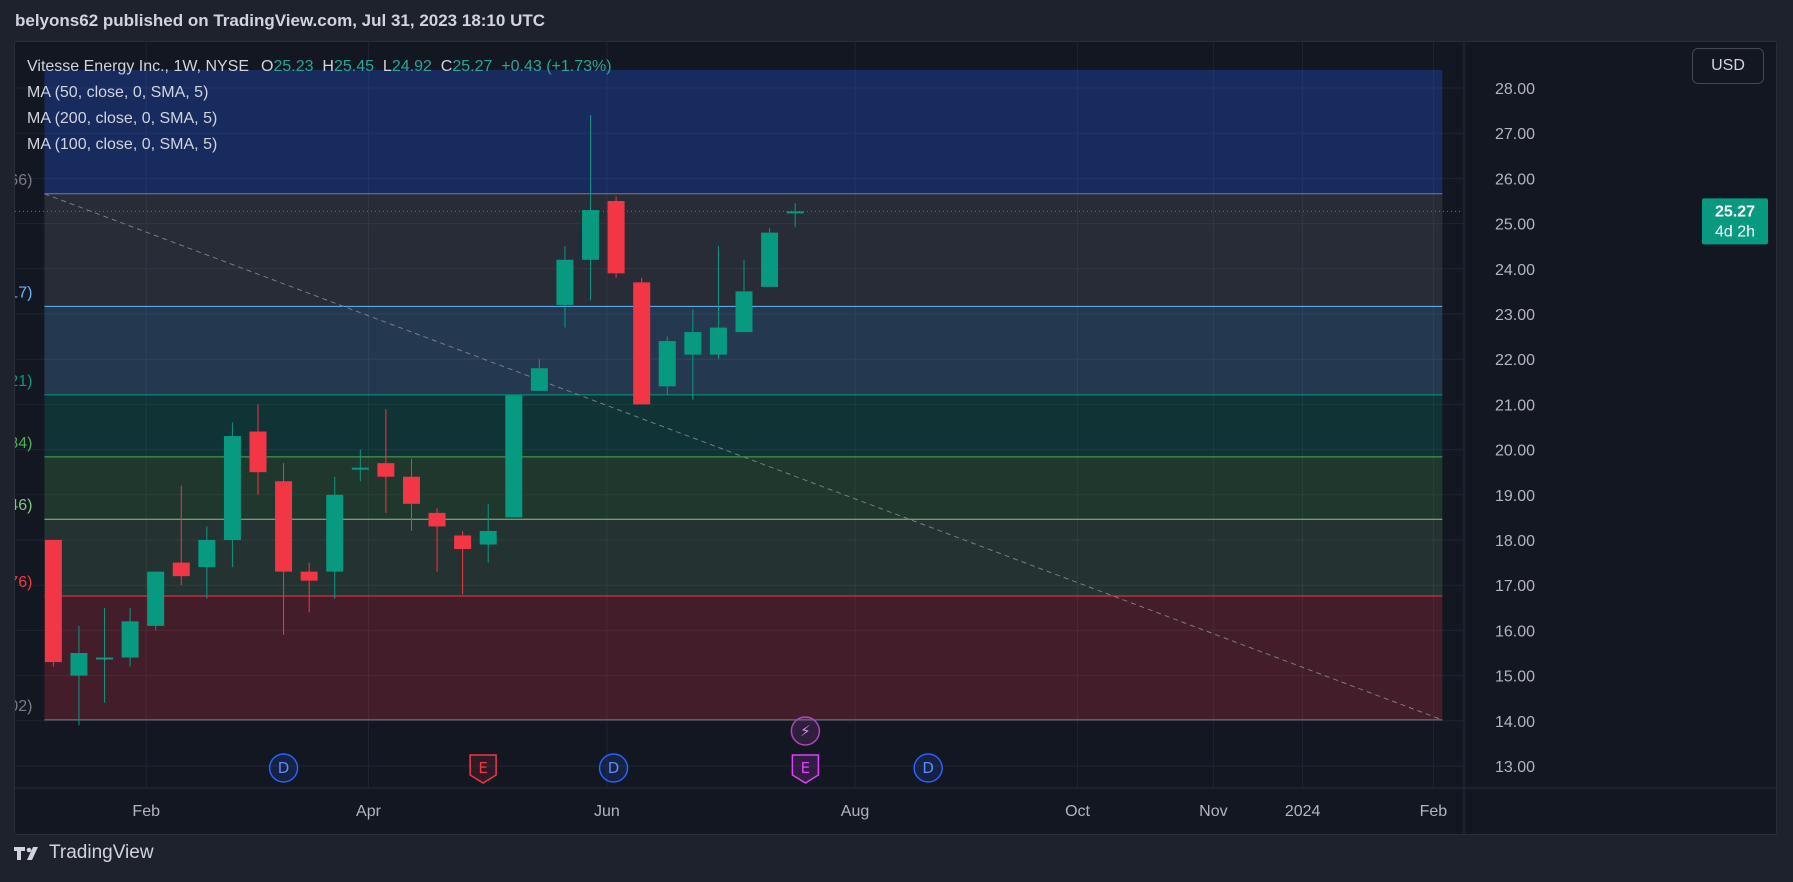 The image size is (1793, 882). What do you see at coordinates (1515, 270) in the screenshot?
I see `price-tick-label: 24.00` at bounding box center [1515, 270].